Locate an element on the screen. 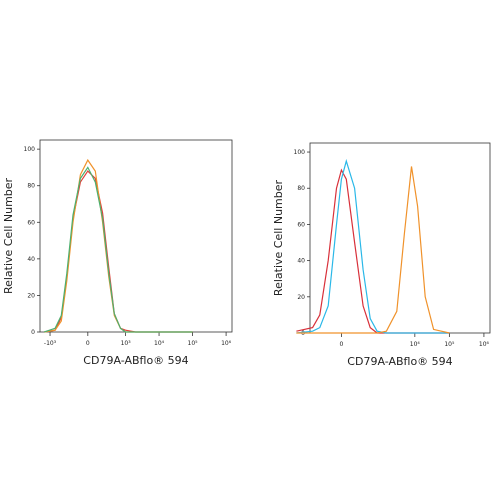  x-tick-label: 10³ is located at coordinates (126, 343).